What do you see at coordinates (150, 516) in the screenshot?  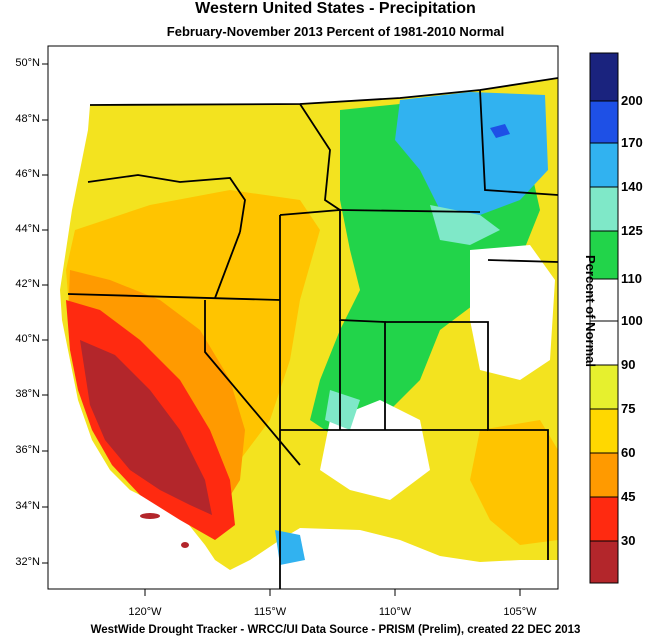 I see `channel-islands` at bounding box center [150, 516].